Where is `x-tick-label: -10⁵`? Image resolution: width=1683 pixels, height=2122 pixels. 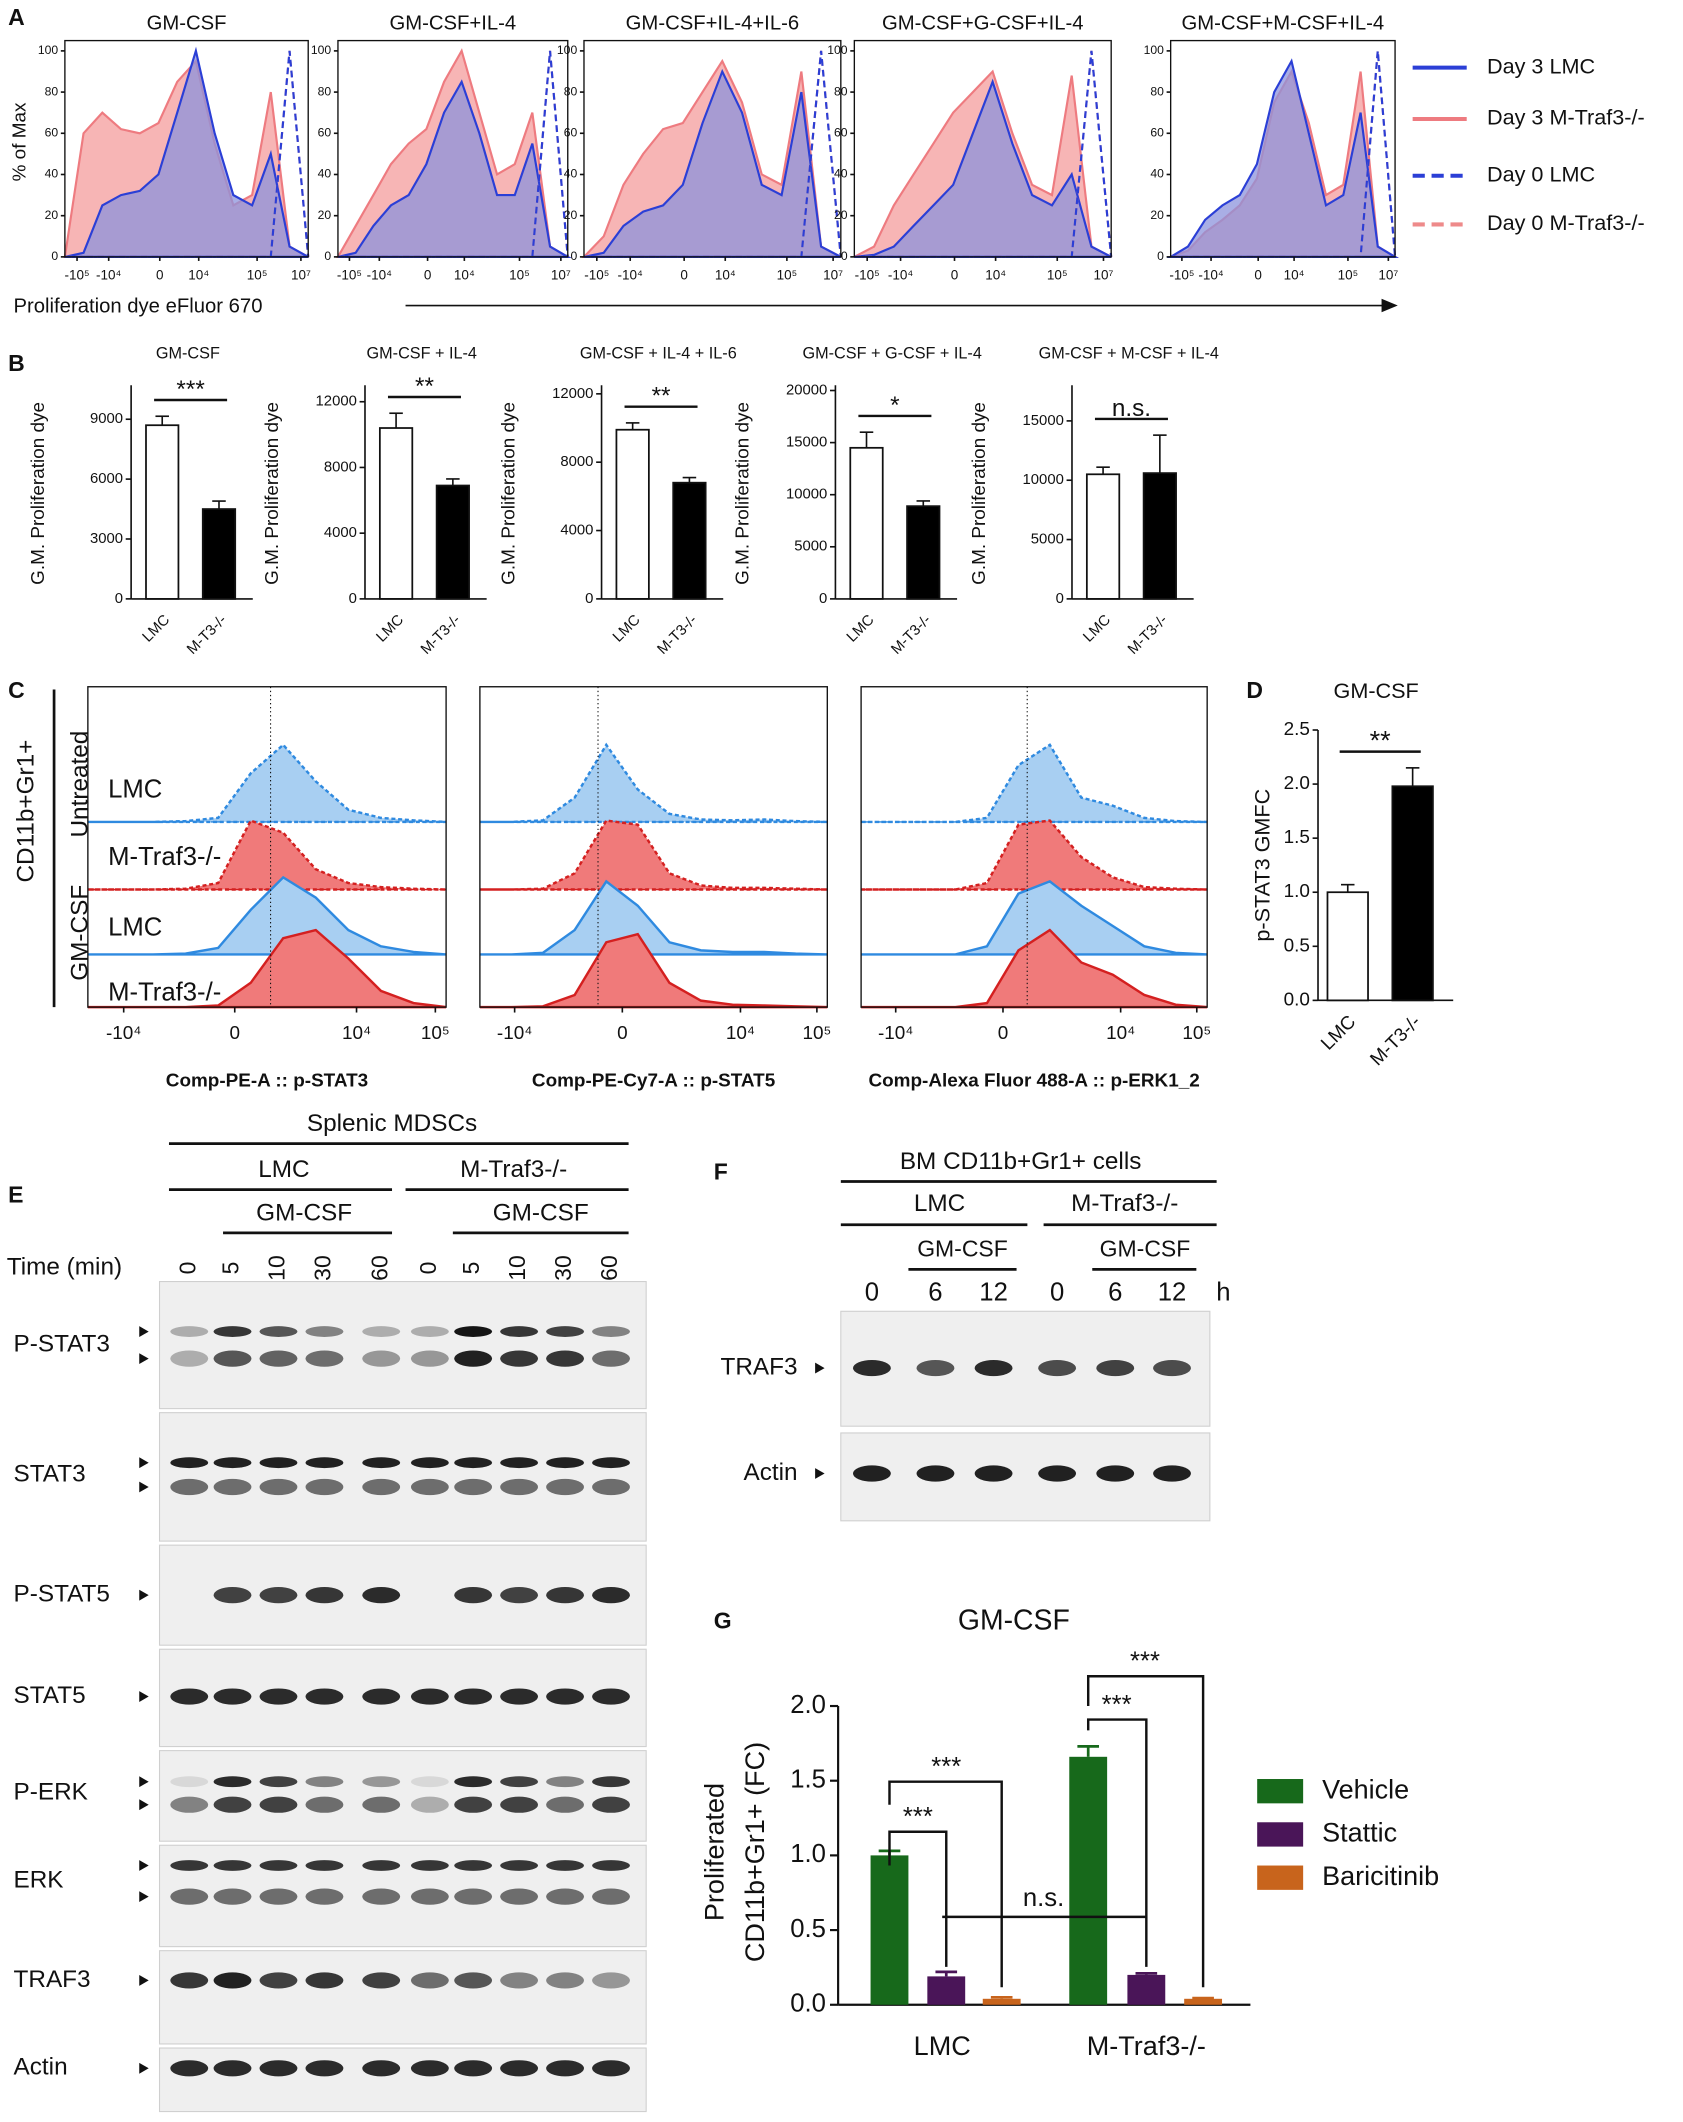
x-tick-label: -10⁵ is located at coordinates (867, 274).